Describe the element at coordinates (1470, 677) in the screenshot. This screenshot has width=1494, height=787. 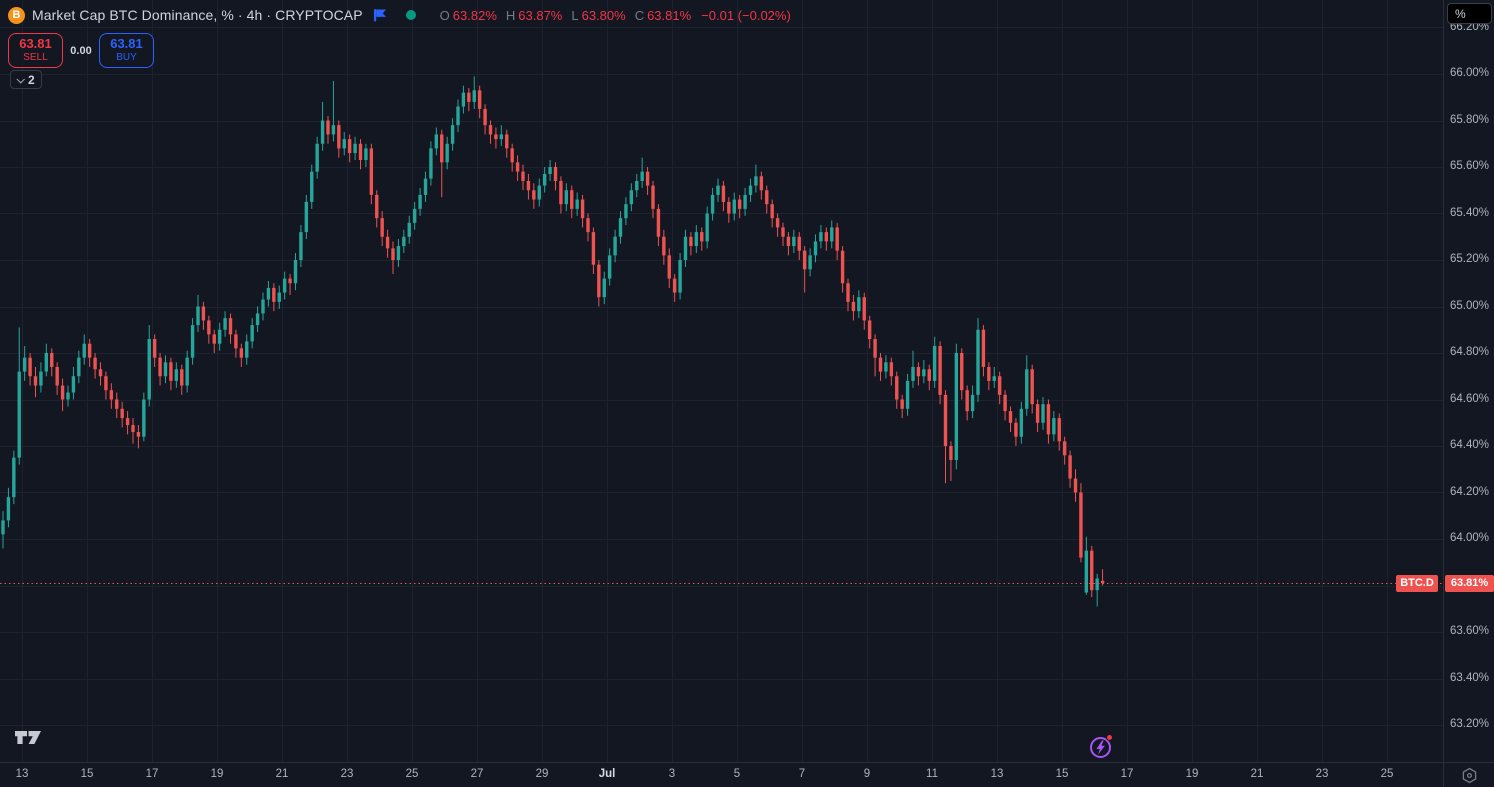
I see `price-tick-label: 63.40%` at that location.